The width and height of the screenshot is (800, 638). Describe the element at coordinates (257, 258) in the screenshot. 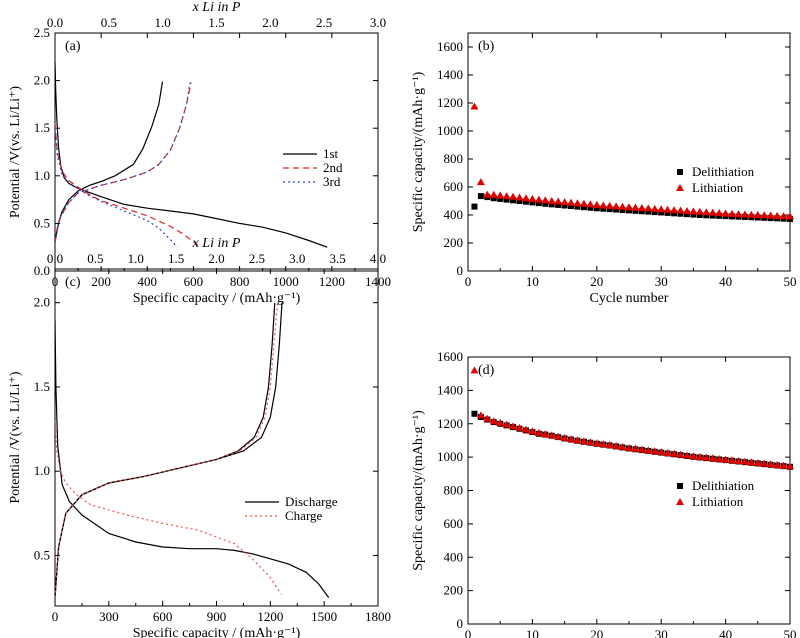

I see `x2-tick-label: 2.5` at that location.